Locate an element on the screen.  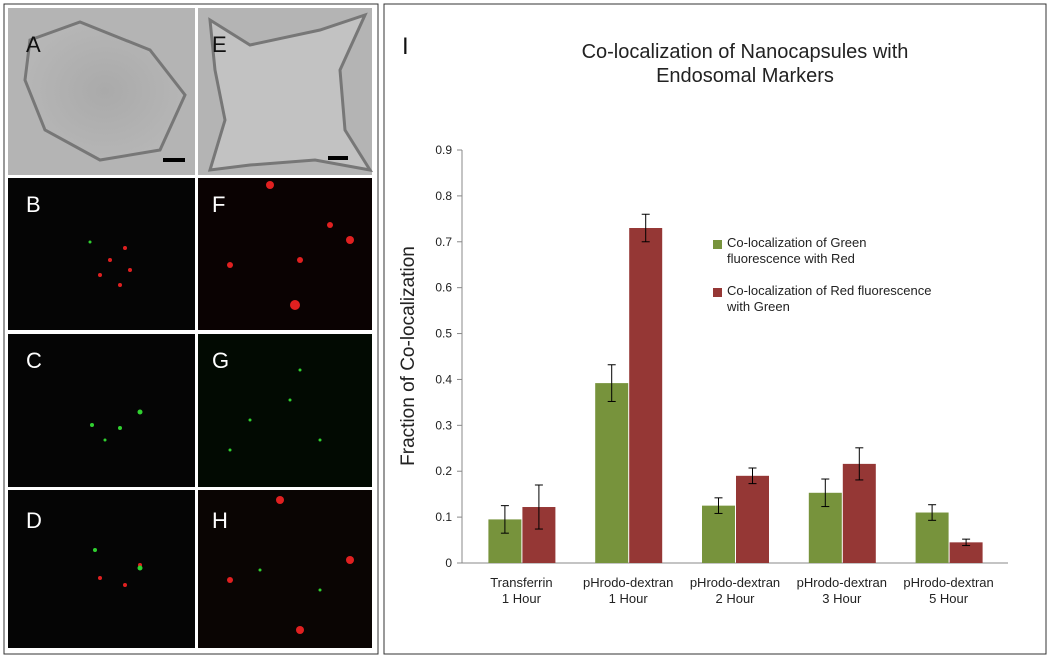
y-tick-label: 0.3 is located at coordinates (443, 425).